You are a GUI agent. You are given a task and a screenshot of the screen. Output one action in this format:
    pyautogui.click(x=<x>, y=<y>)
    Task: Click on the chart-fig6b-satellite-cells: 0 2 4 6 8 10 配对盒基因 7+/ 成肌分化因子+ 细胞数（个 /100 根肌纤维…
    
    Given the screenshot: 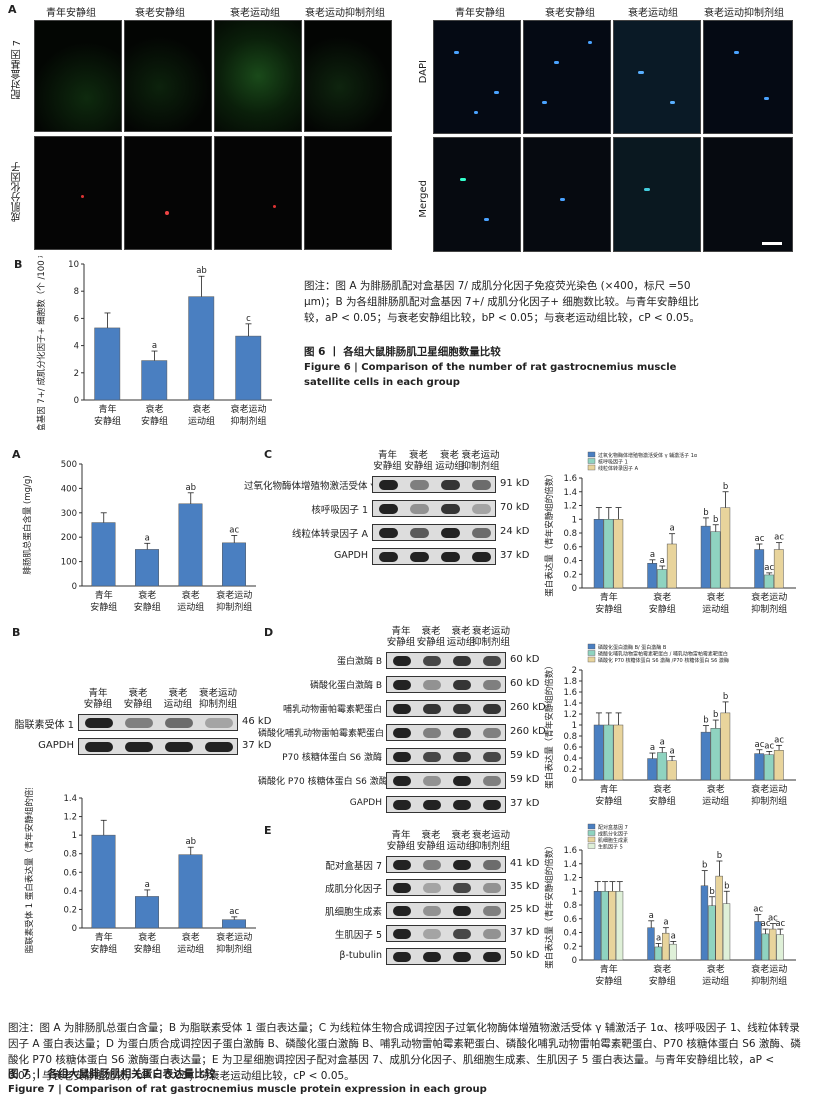 What is the action you would take?
    pyautogui.click(x=154, y=343)
    